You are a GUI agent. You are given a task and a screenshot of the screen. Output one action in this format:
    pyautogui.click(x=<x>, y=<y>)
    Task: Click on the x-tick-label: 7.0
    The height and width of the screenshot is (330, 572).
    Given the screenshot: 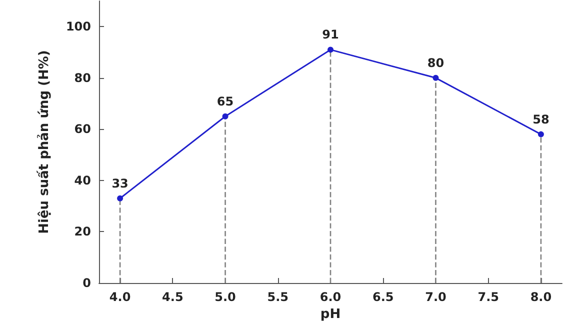 What is the action you would take?
    pyautogui.click(x=435, y=297)
    